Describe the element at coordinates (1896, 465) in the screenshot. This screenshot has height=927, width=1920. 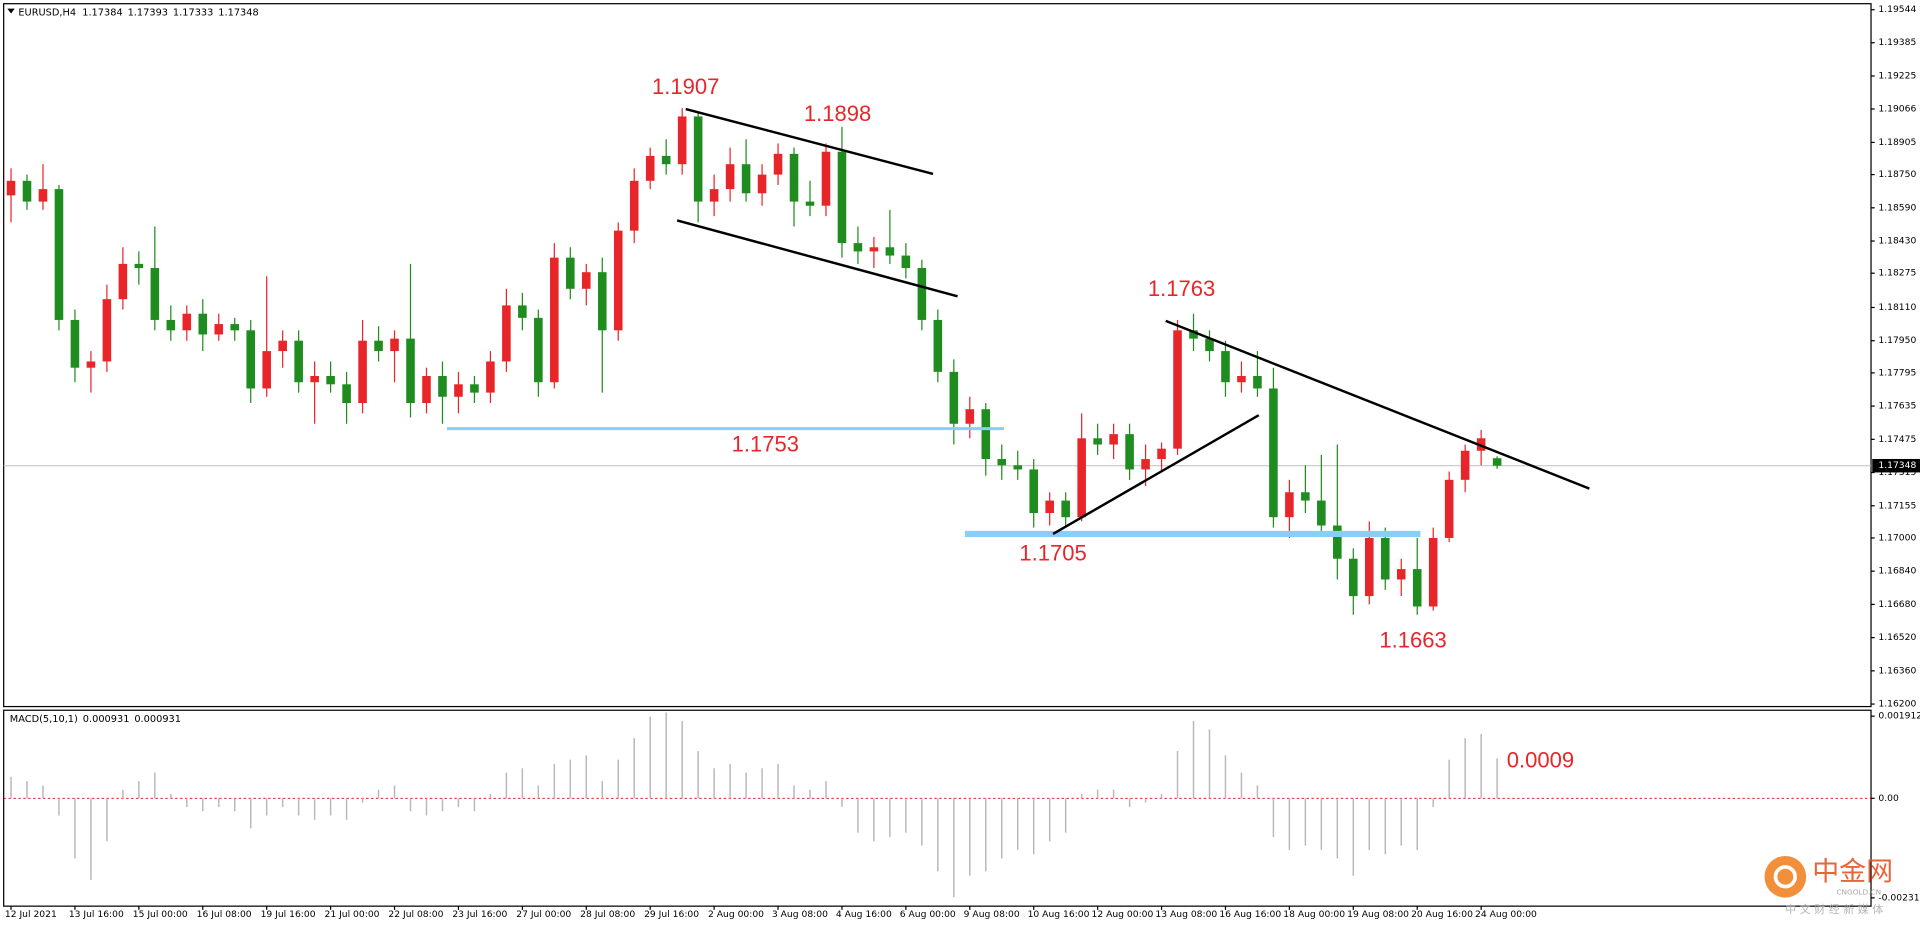
I see `last-price-box` at that location.